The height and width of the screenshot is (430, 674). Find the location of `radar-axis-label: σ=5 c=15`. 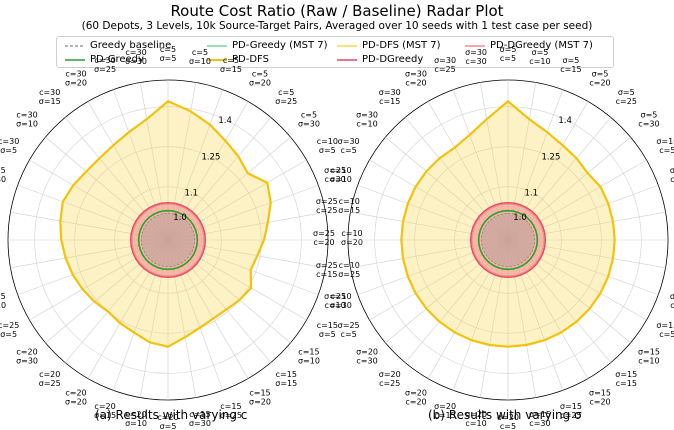

radar-axis-label: σ=5 c=15 is located at coordinates (570, 65).